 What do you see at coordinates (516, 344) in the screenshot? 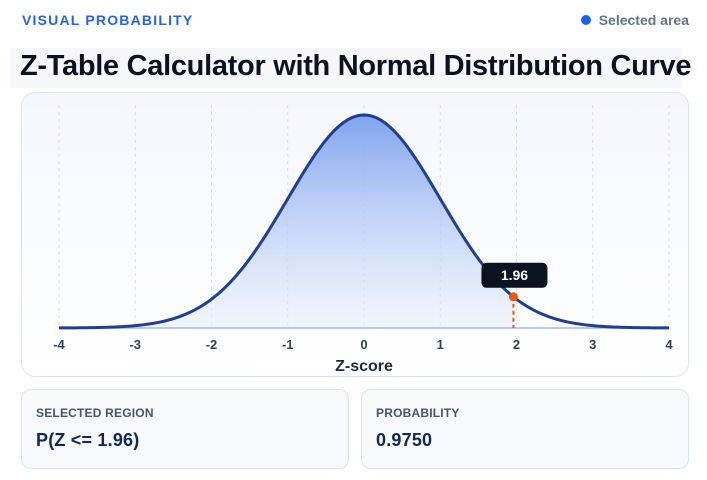
I see `x-tick-label: 2` at bounding box center [516, 344].